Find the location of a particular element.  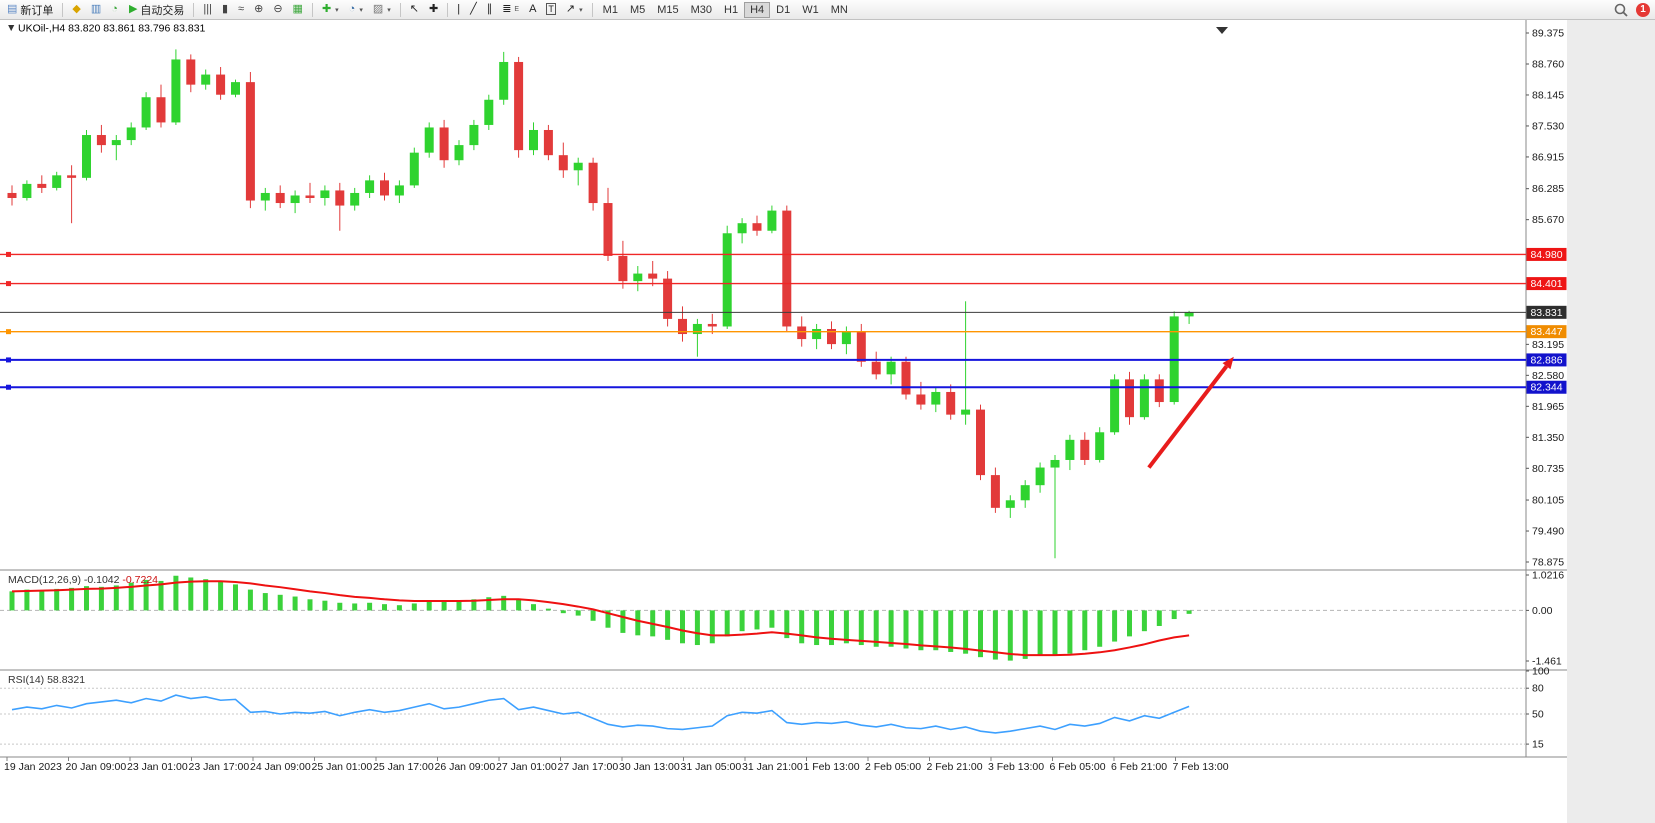

textlabel-button: T is located at coordinates (551, 9).